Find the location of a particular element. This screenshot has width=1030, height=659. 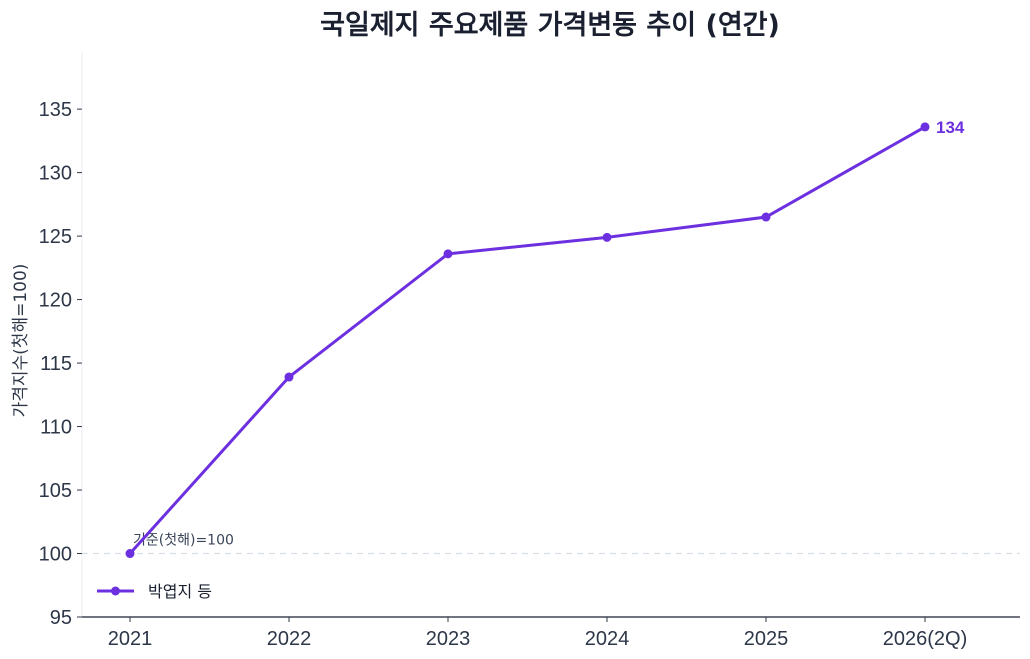

x-tick-label: 2026(2Q) is located at coordinates (925, 639).